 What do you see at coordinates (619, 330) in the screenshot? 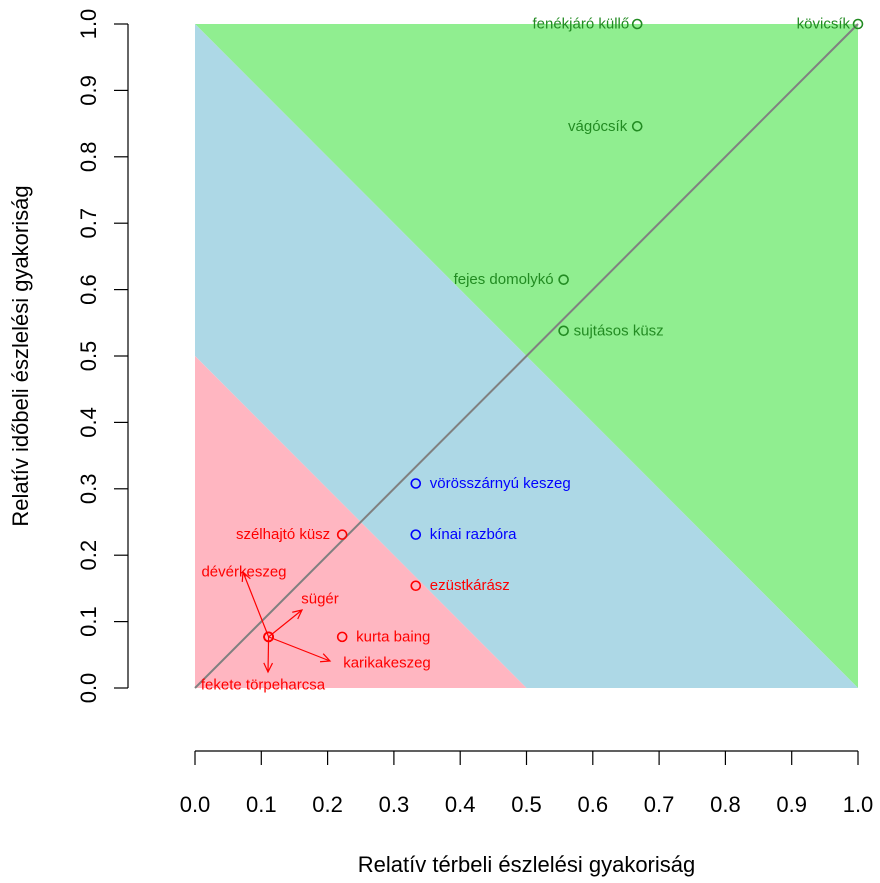
I see `point-label: sujtásos küsz` at bounding box center [619, 330].